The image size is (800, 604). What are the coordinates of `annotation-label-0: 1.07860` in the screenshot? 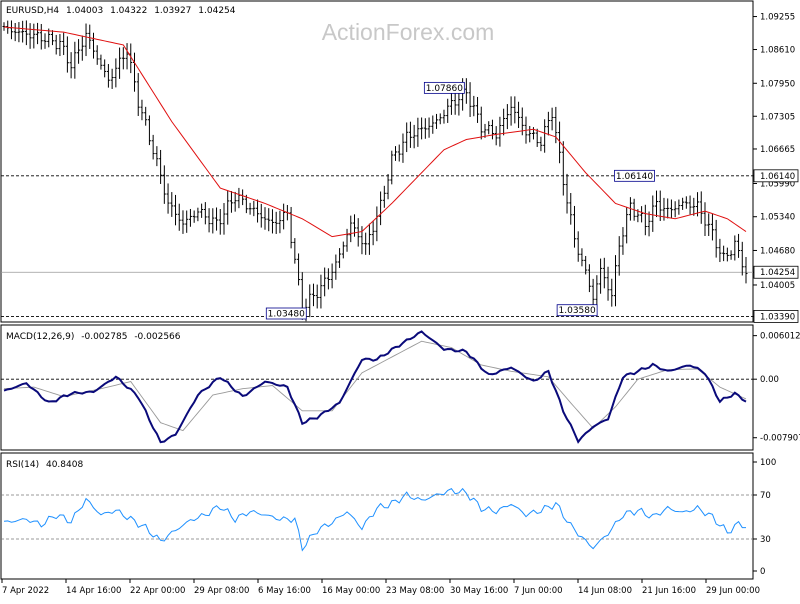 It's located at (444, 89).